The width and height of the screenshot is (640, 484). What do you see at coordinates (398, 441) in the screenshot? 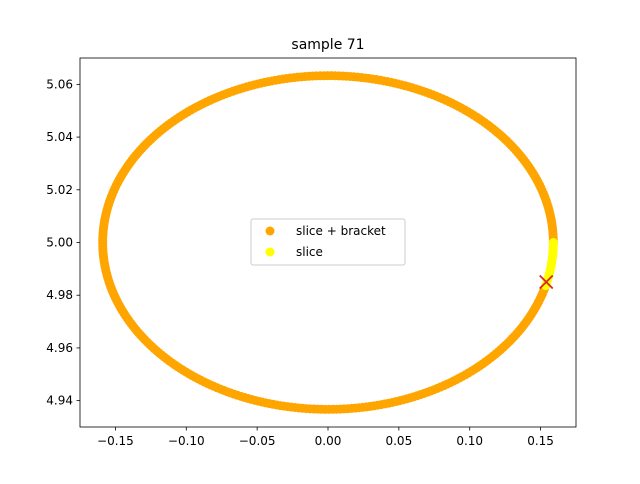
I see `x-tick-label: 0.05` at bounding box center [398, 441].